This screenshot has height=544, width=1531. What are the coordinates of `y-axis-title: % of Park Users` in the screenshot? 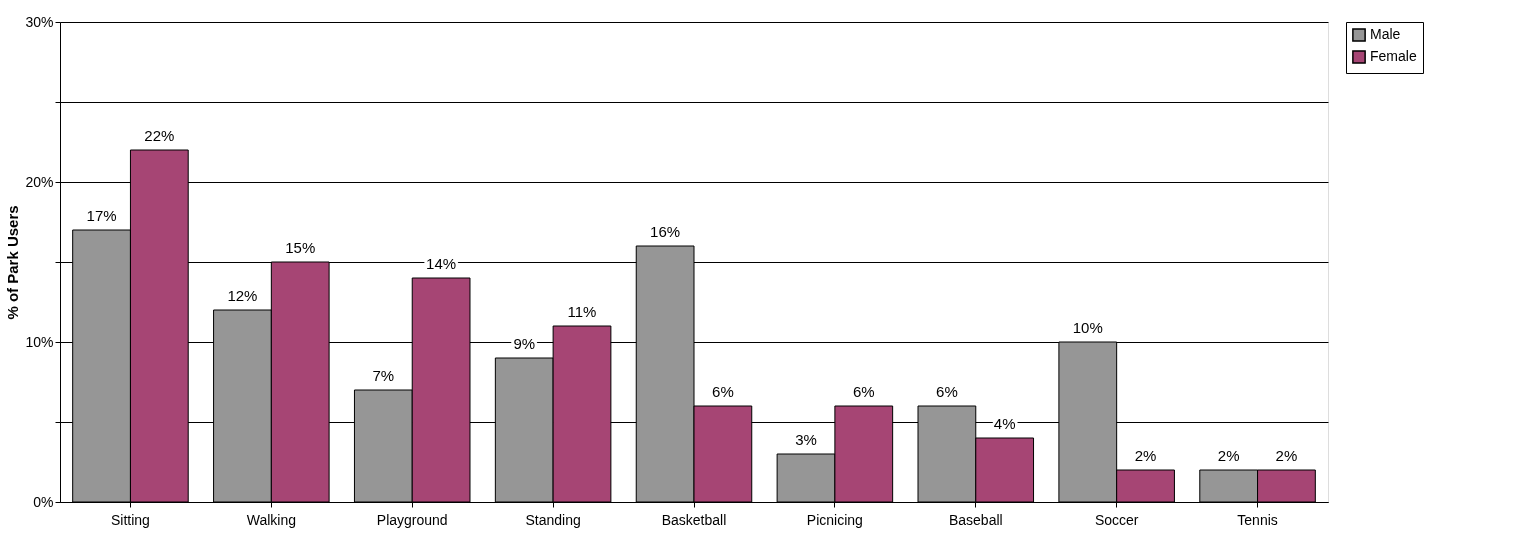 It's located at (13, 262).